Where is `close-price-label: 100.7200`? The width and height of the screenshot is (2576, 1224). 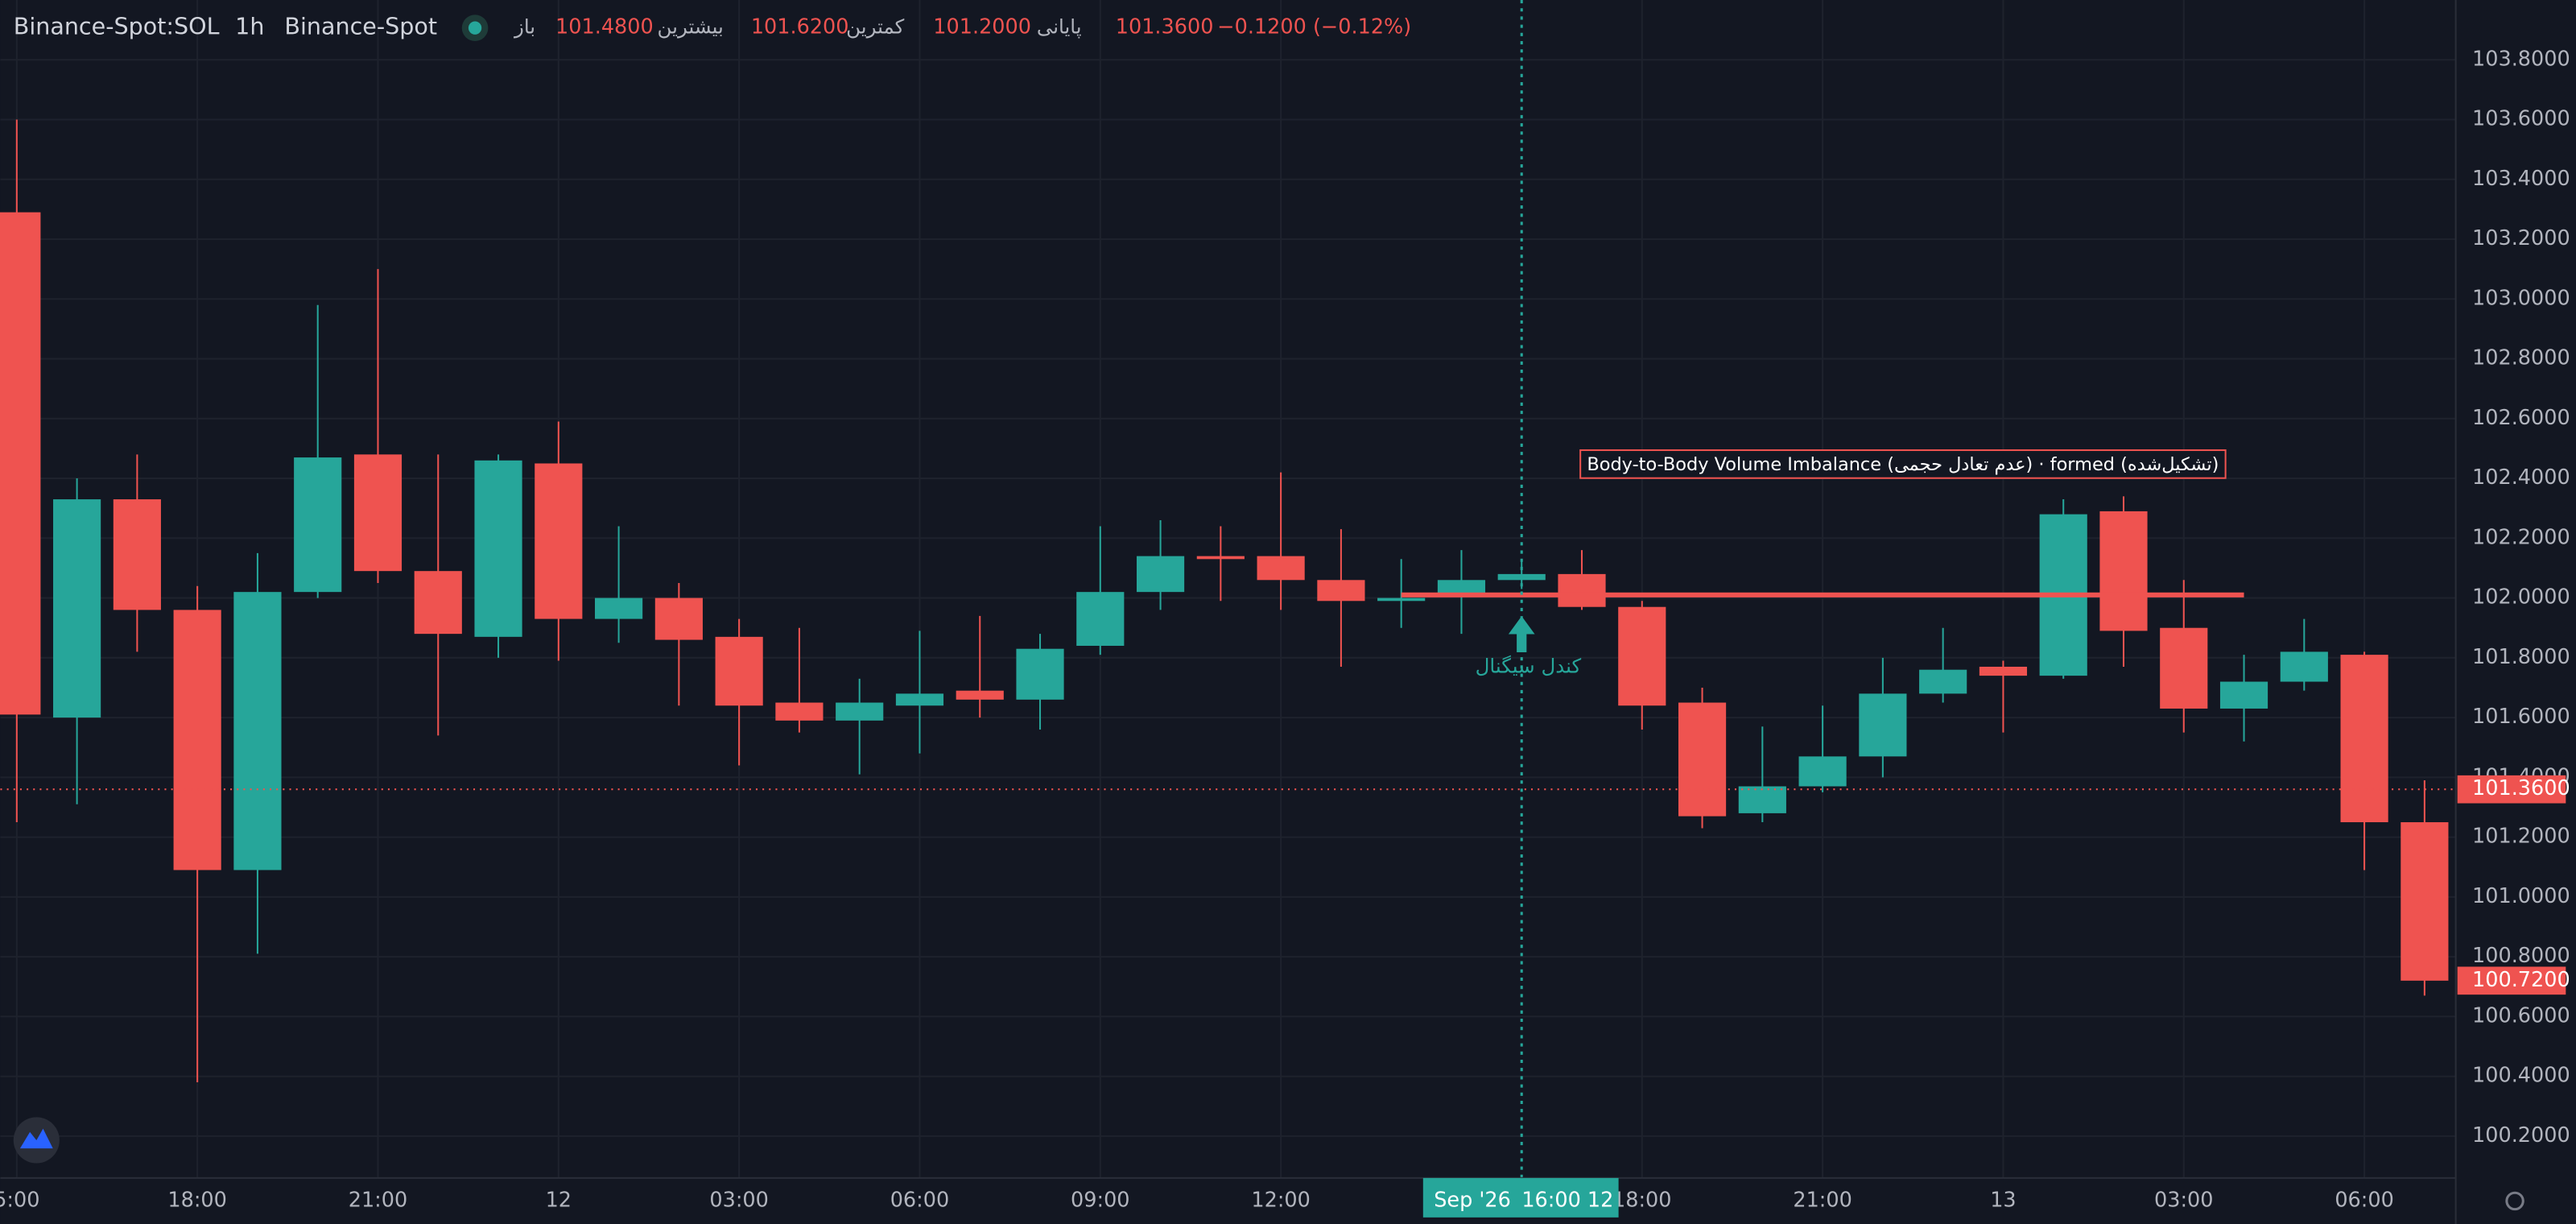
close-price-label: 100.7200 is located at coordinates (2521, 980).